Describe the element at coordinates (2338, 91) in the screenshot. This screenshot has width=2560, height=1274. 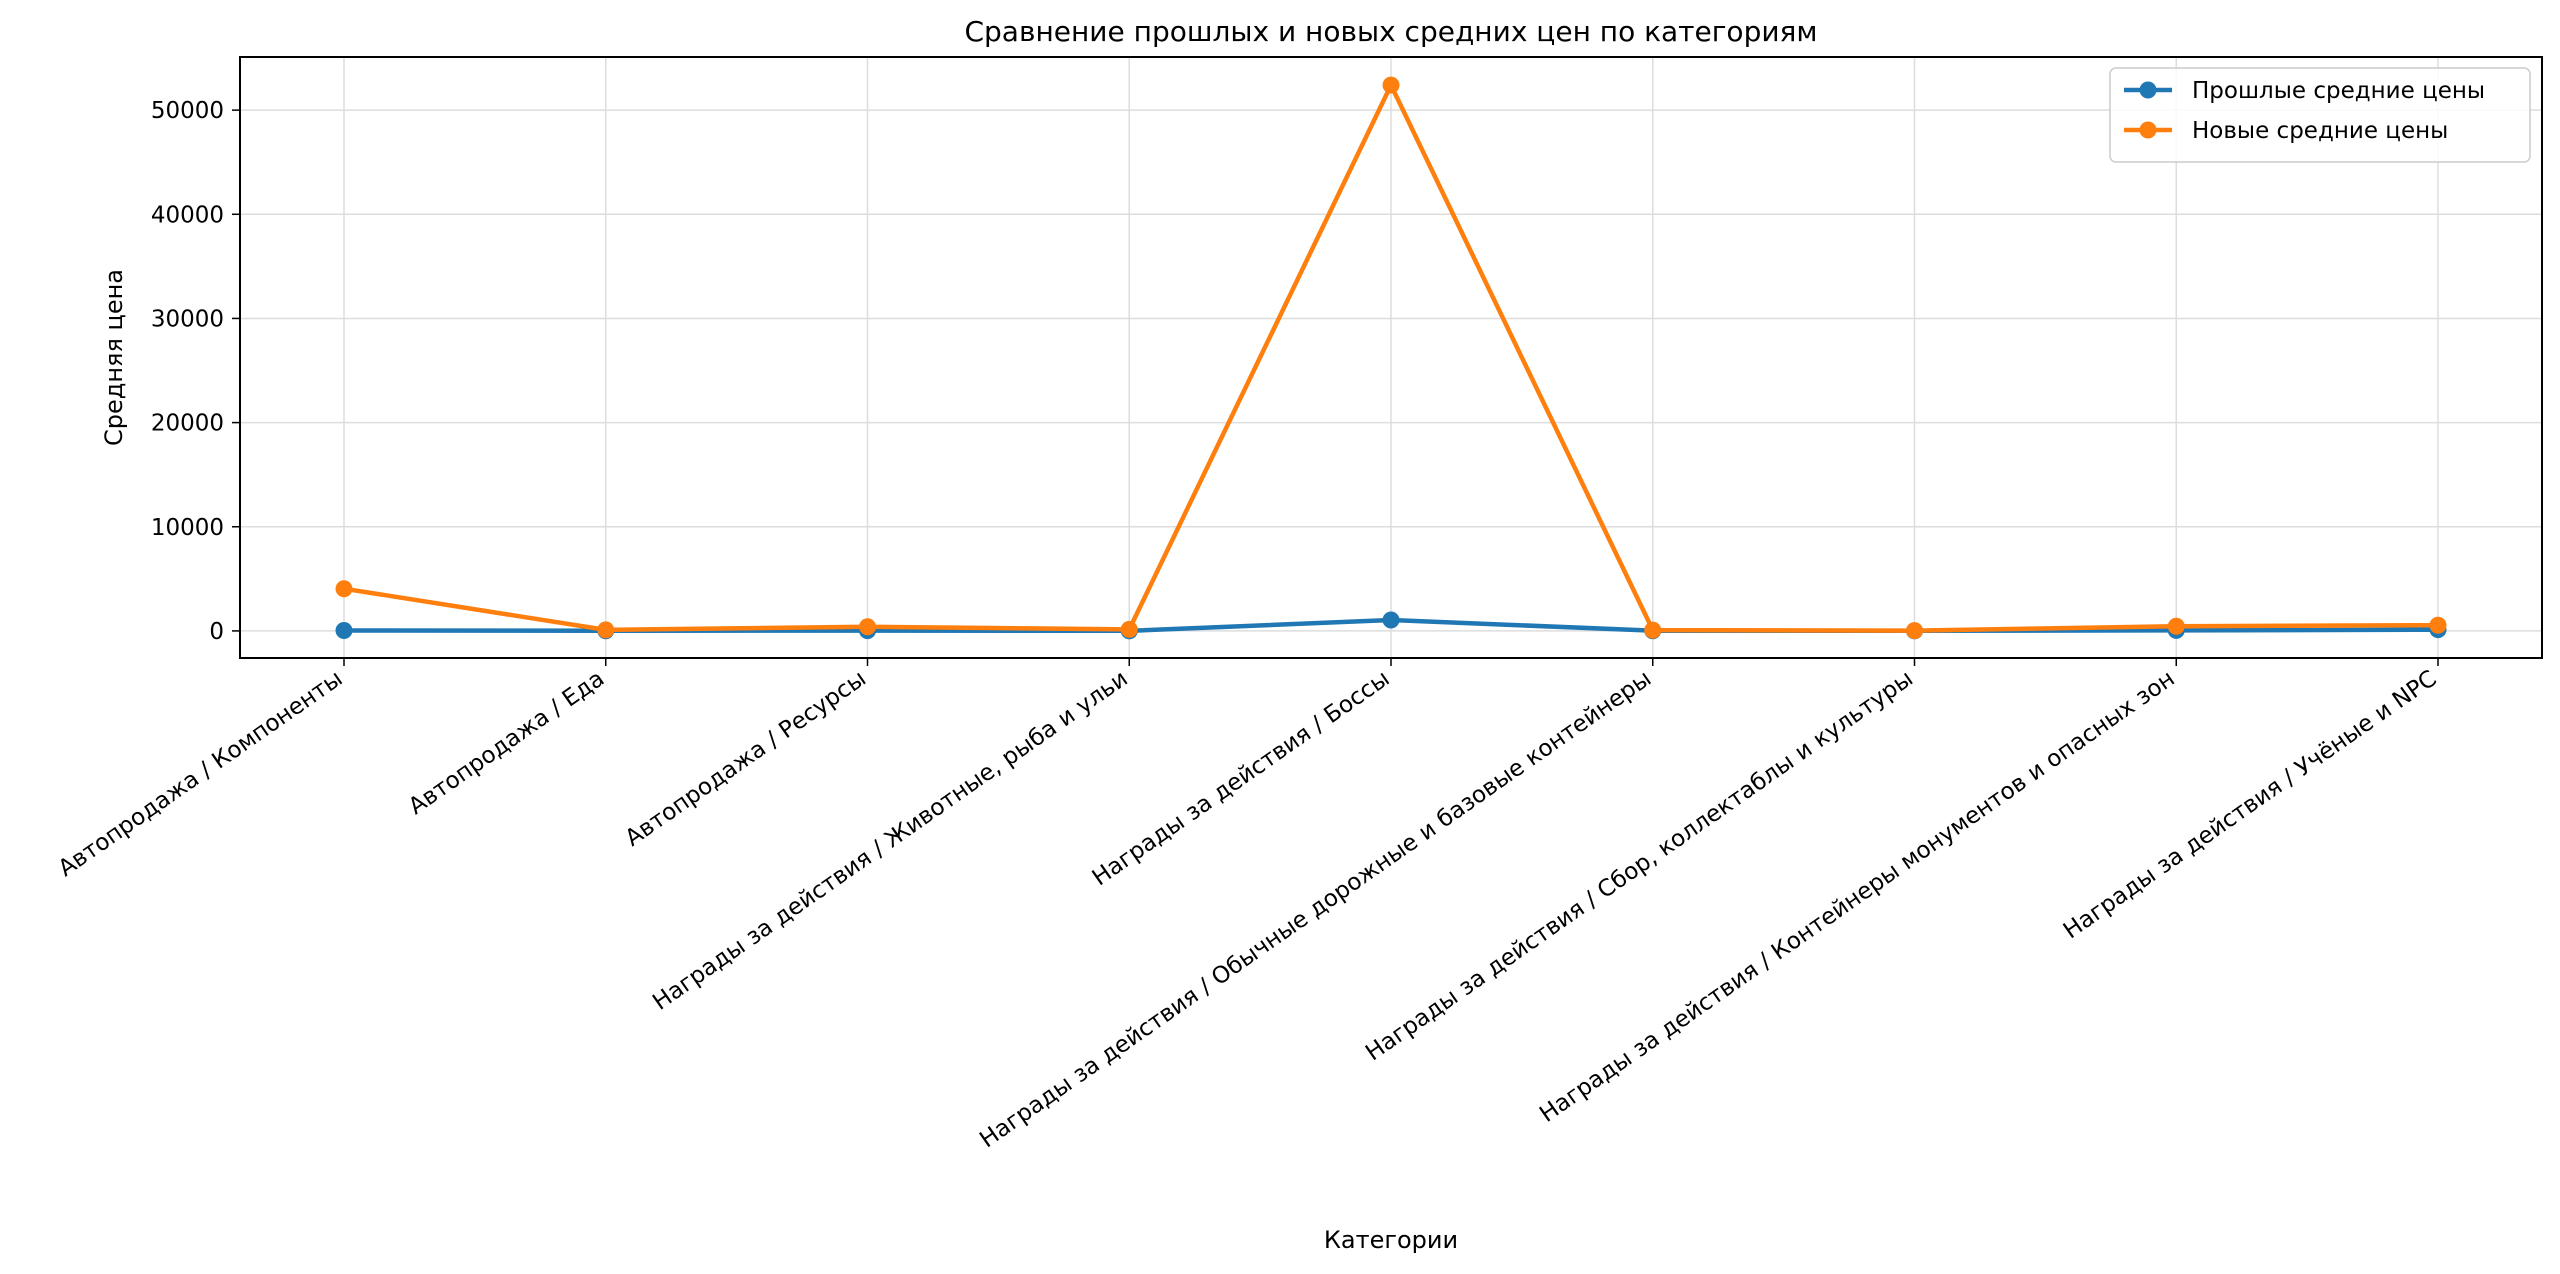
I see `legend-label: Прошлые средние цены` at that location.